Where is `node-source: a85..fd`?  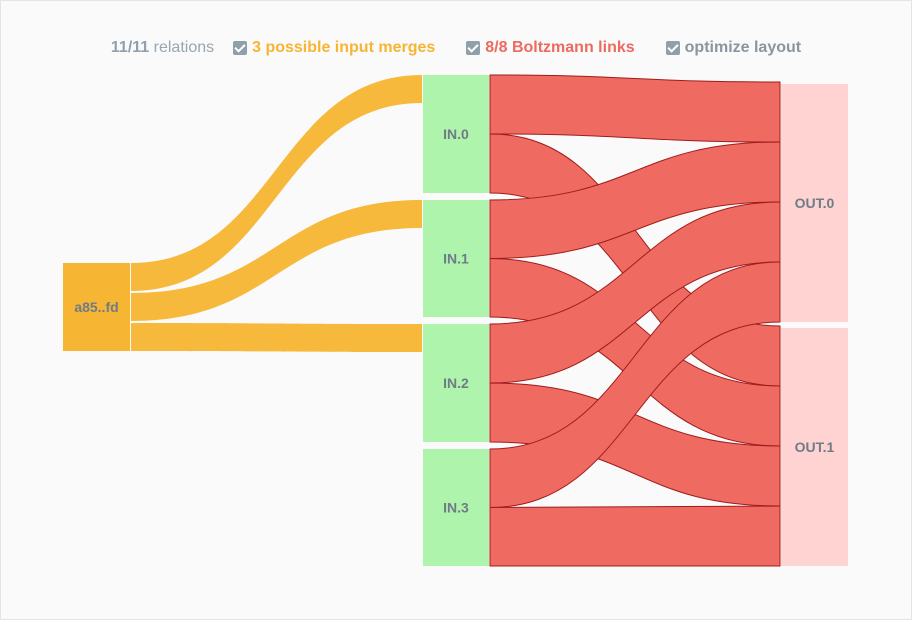 node-source: a85..fd is located at coordinates (96, 307).